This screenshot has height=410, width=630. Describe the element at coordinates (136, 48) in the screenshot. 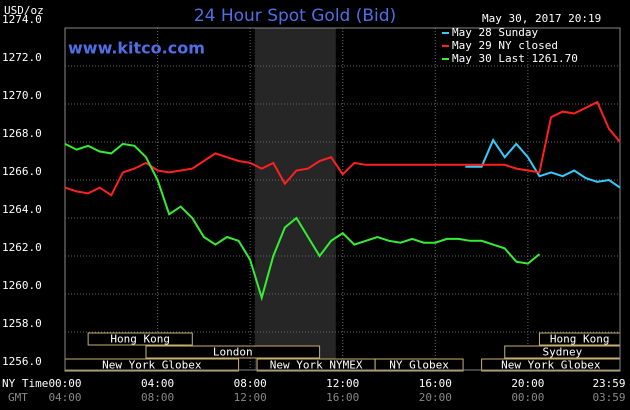

I see `website: www.kitco.com` at that location.